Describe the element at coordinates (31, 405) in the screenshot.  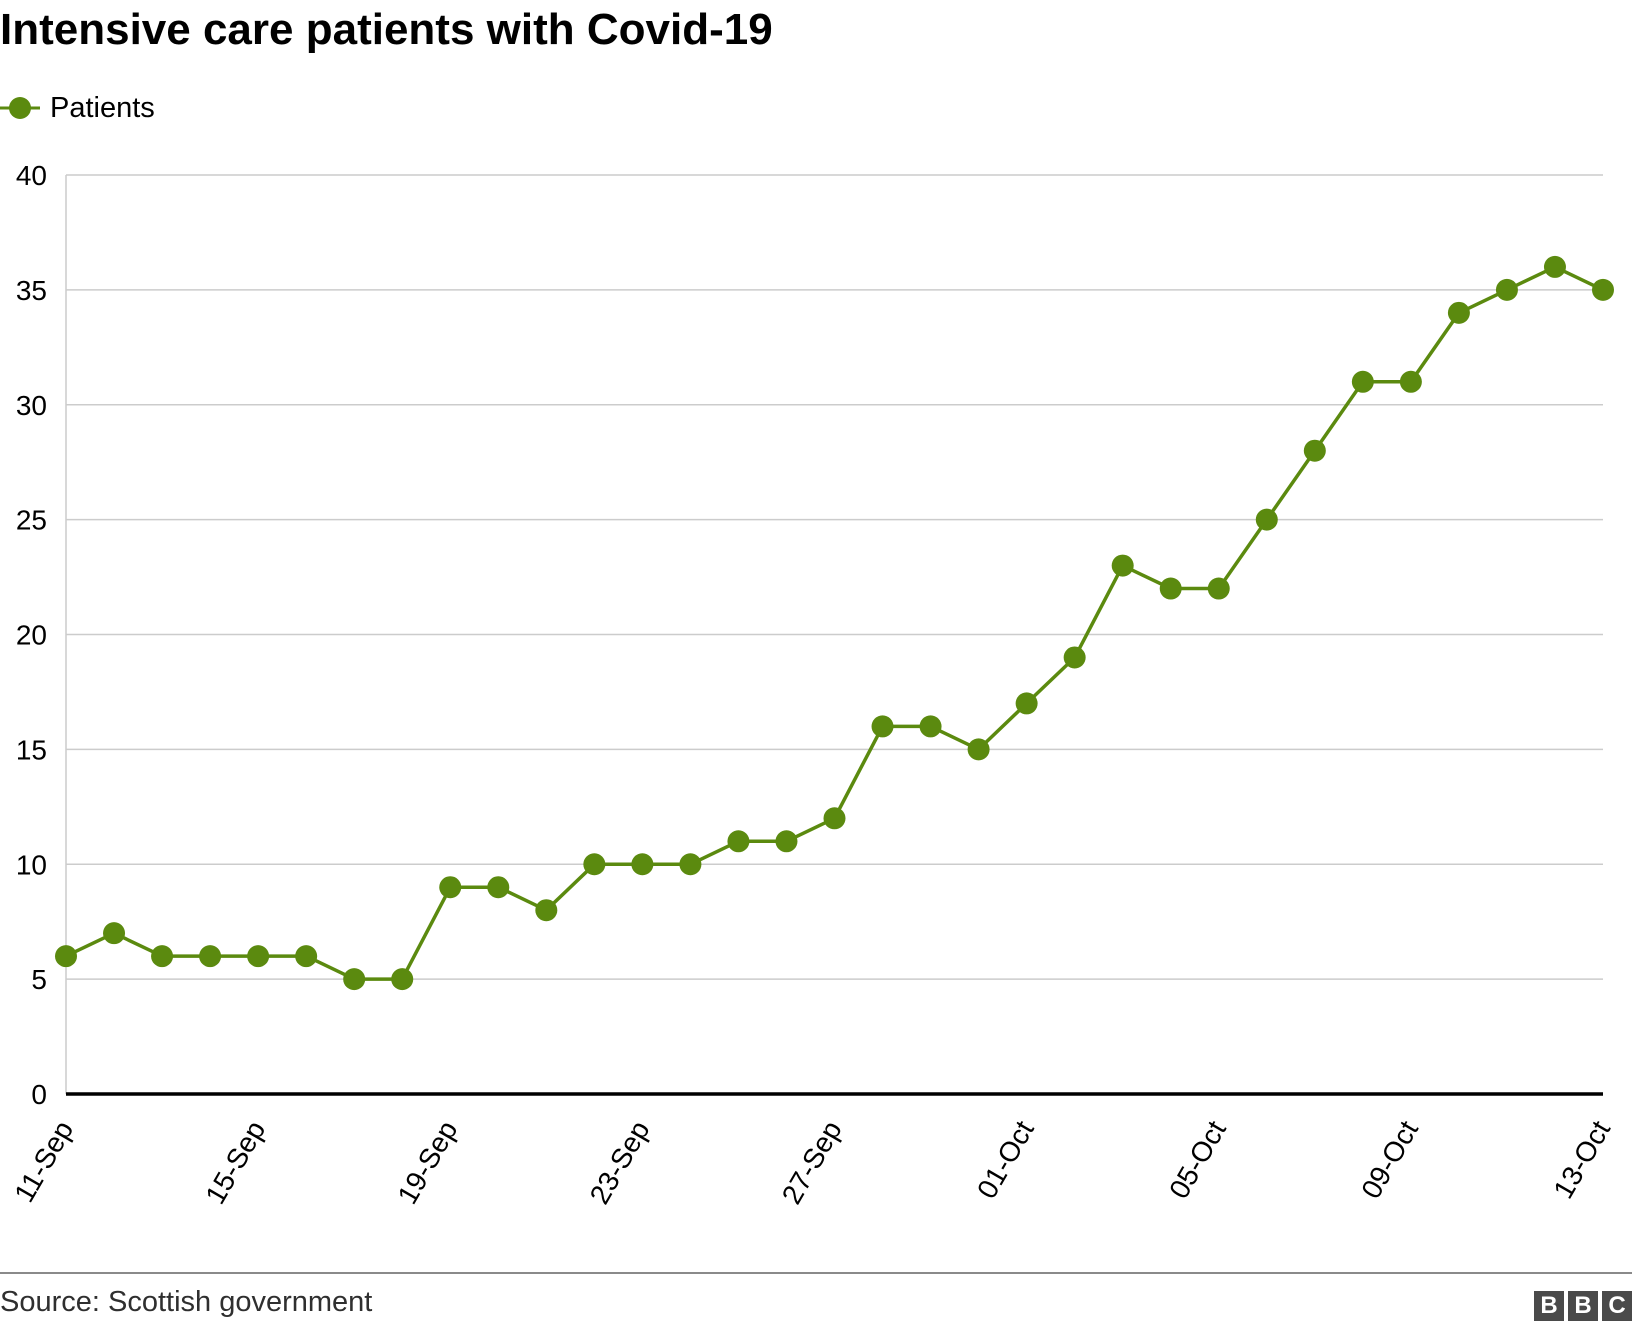
I see `y-tick-label: 30` at that location.